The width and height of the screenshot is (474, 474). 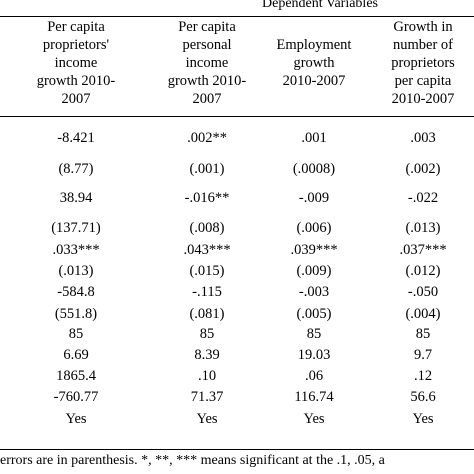 I want to click on header-rule, so click(x=237, y=116).